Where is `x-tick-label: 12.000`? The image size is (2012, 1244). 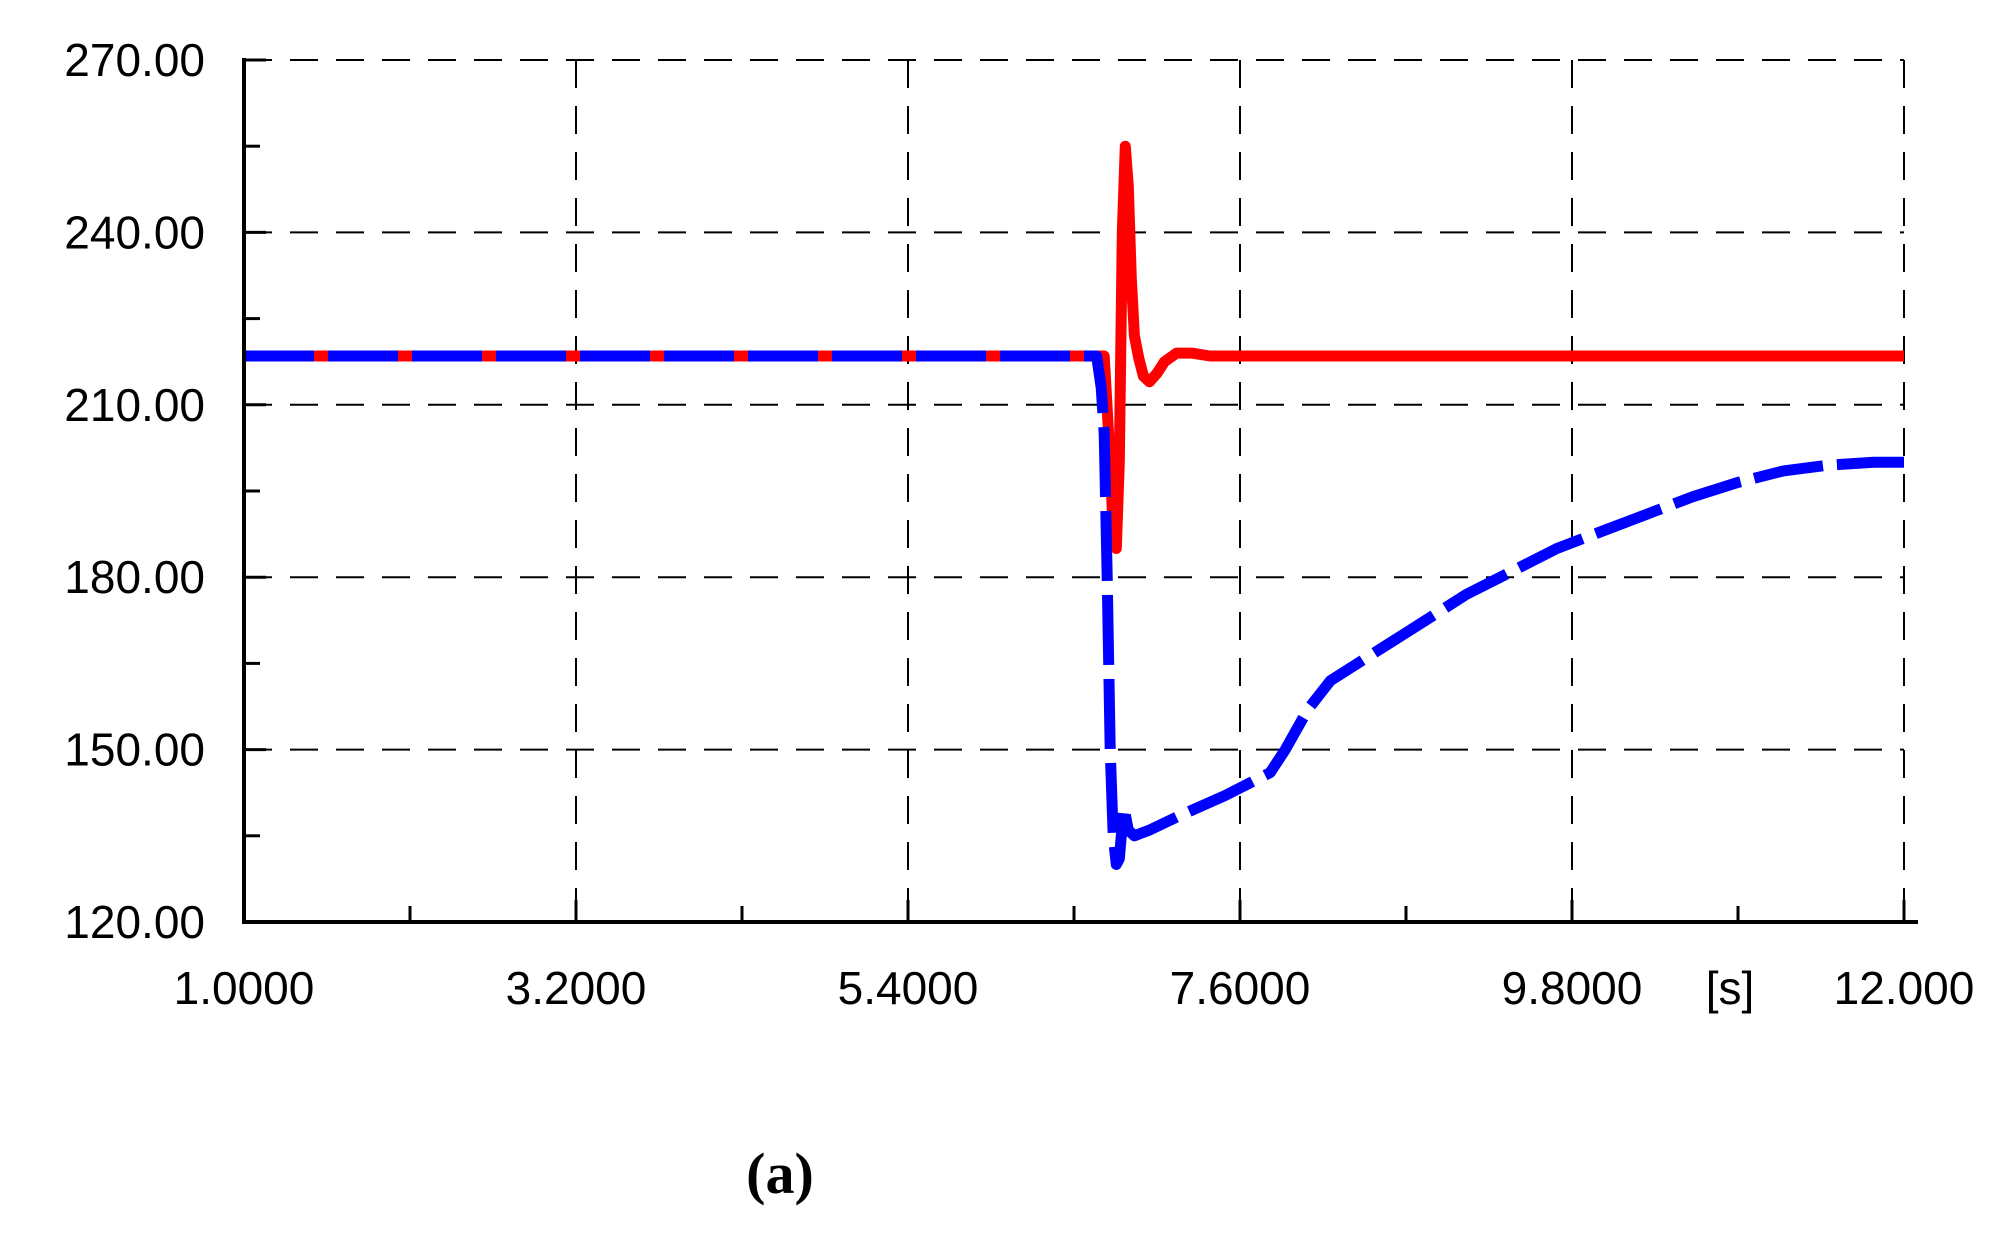 x-tick-label: 12.000 is located at coordinates (1904, 988).